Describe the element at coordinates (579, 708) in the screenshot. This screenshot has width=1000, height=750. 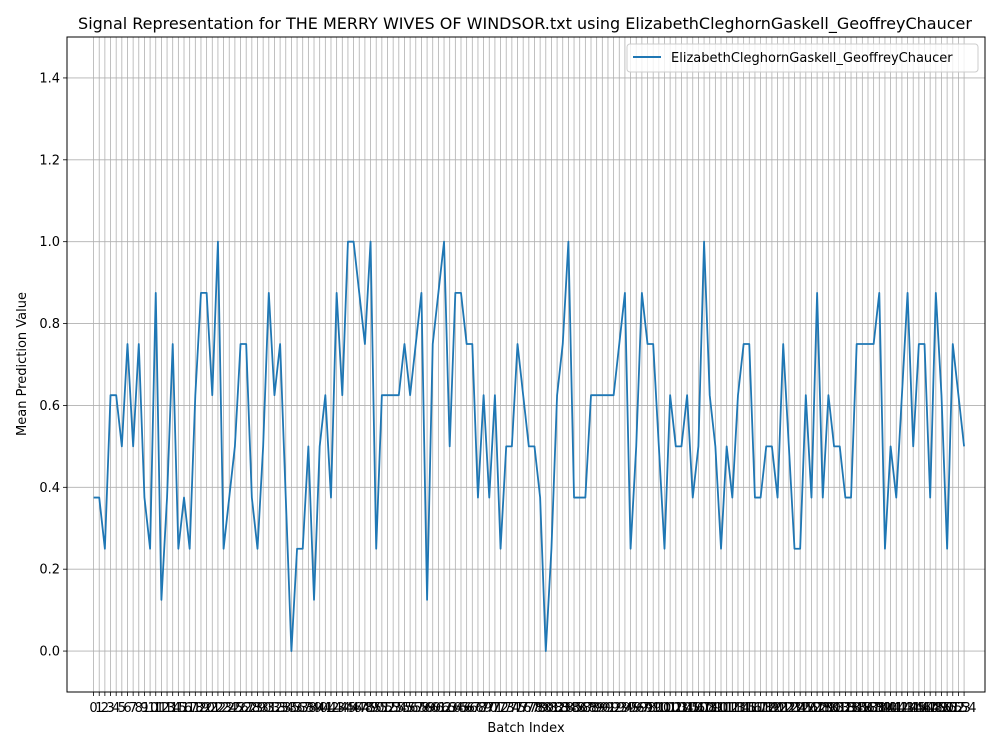
I see `x-tick-label: 86` at that location.